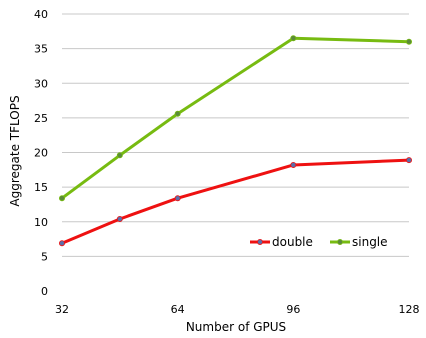 This screenshot has height=338, width=426. Describe the element at coordinates (237, 309) in the screenshot. I see `x-axis-ticks: 32 64 96 128` at that location.